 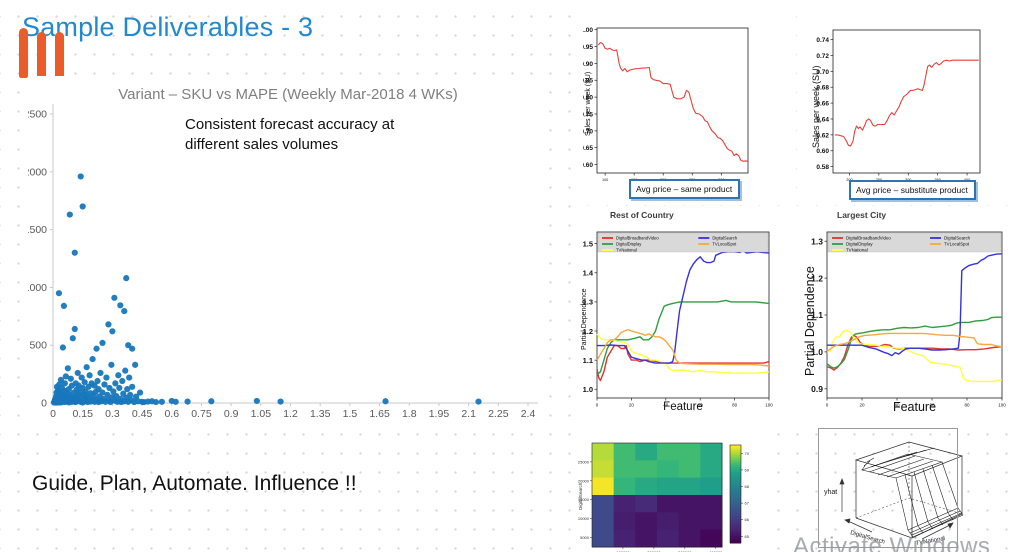 What do you see at coordinates (82, 414) in the screenshot?
I see `svg-text: 0.15` at bounding box center [82, 414].